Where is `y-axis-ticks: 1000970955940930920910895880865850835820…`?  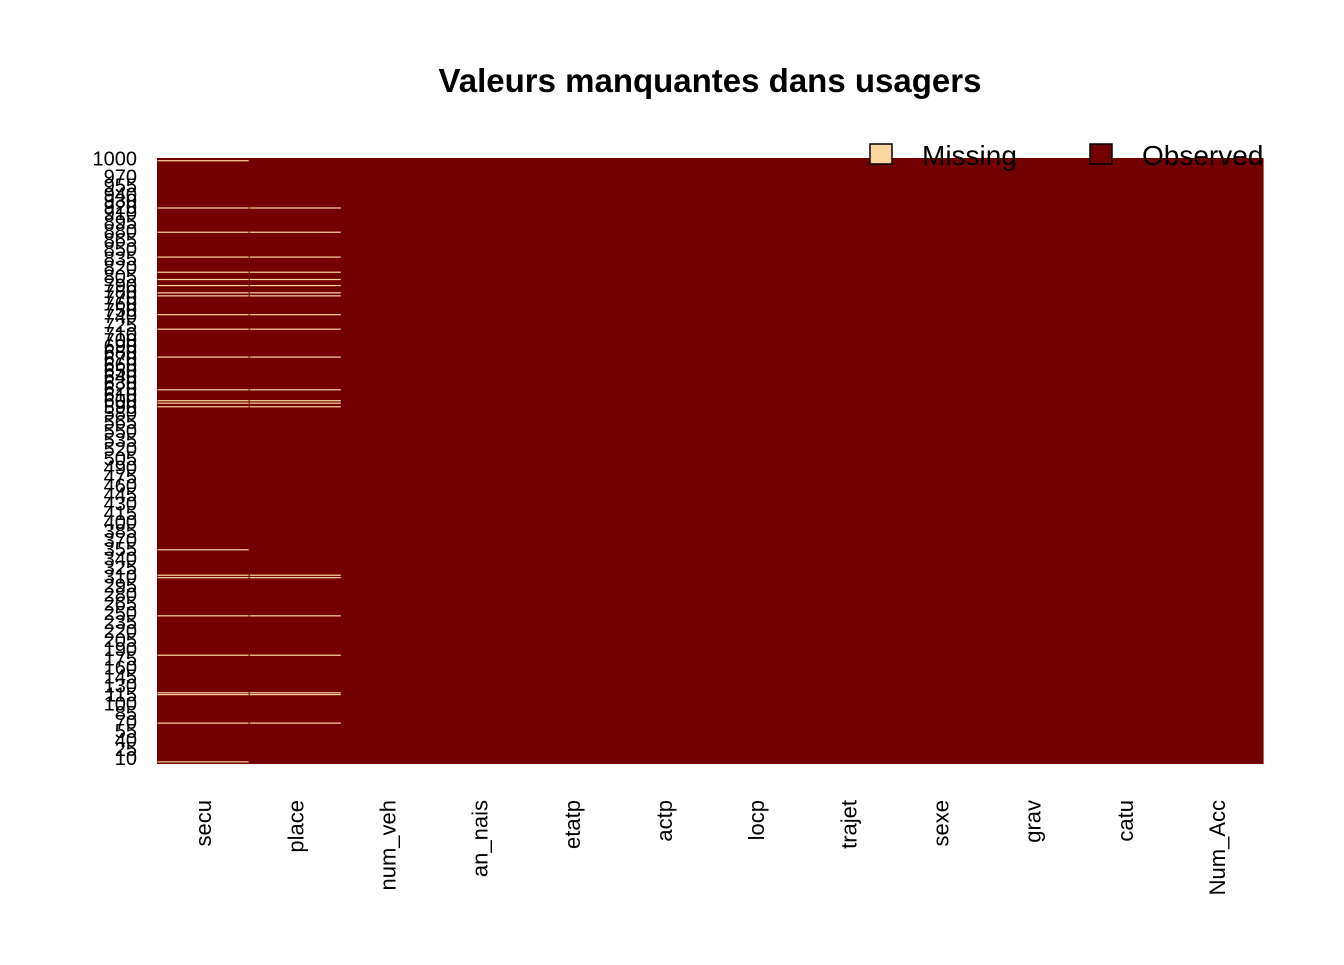 y-axis-ticks: 1000970955940930920910895880865850835820… is located at coordinates (115, 459).